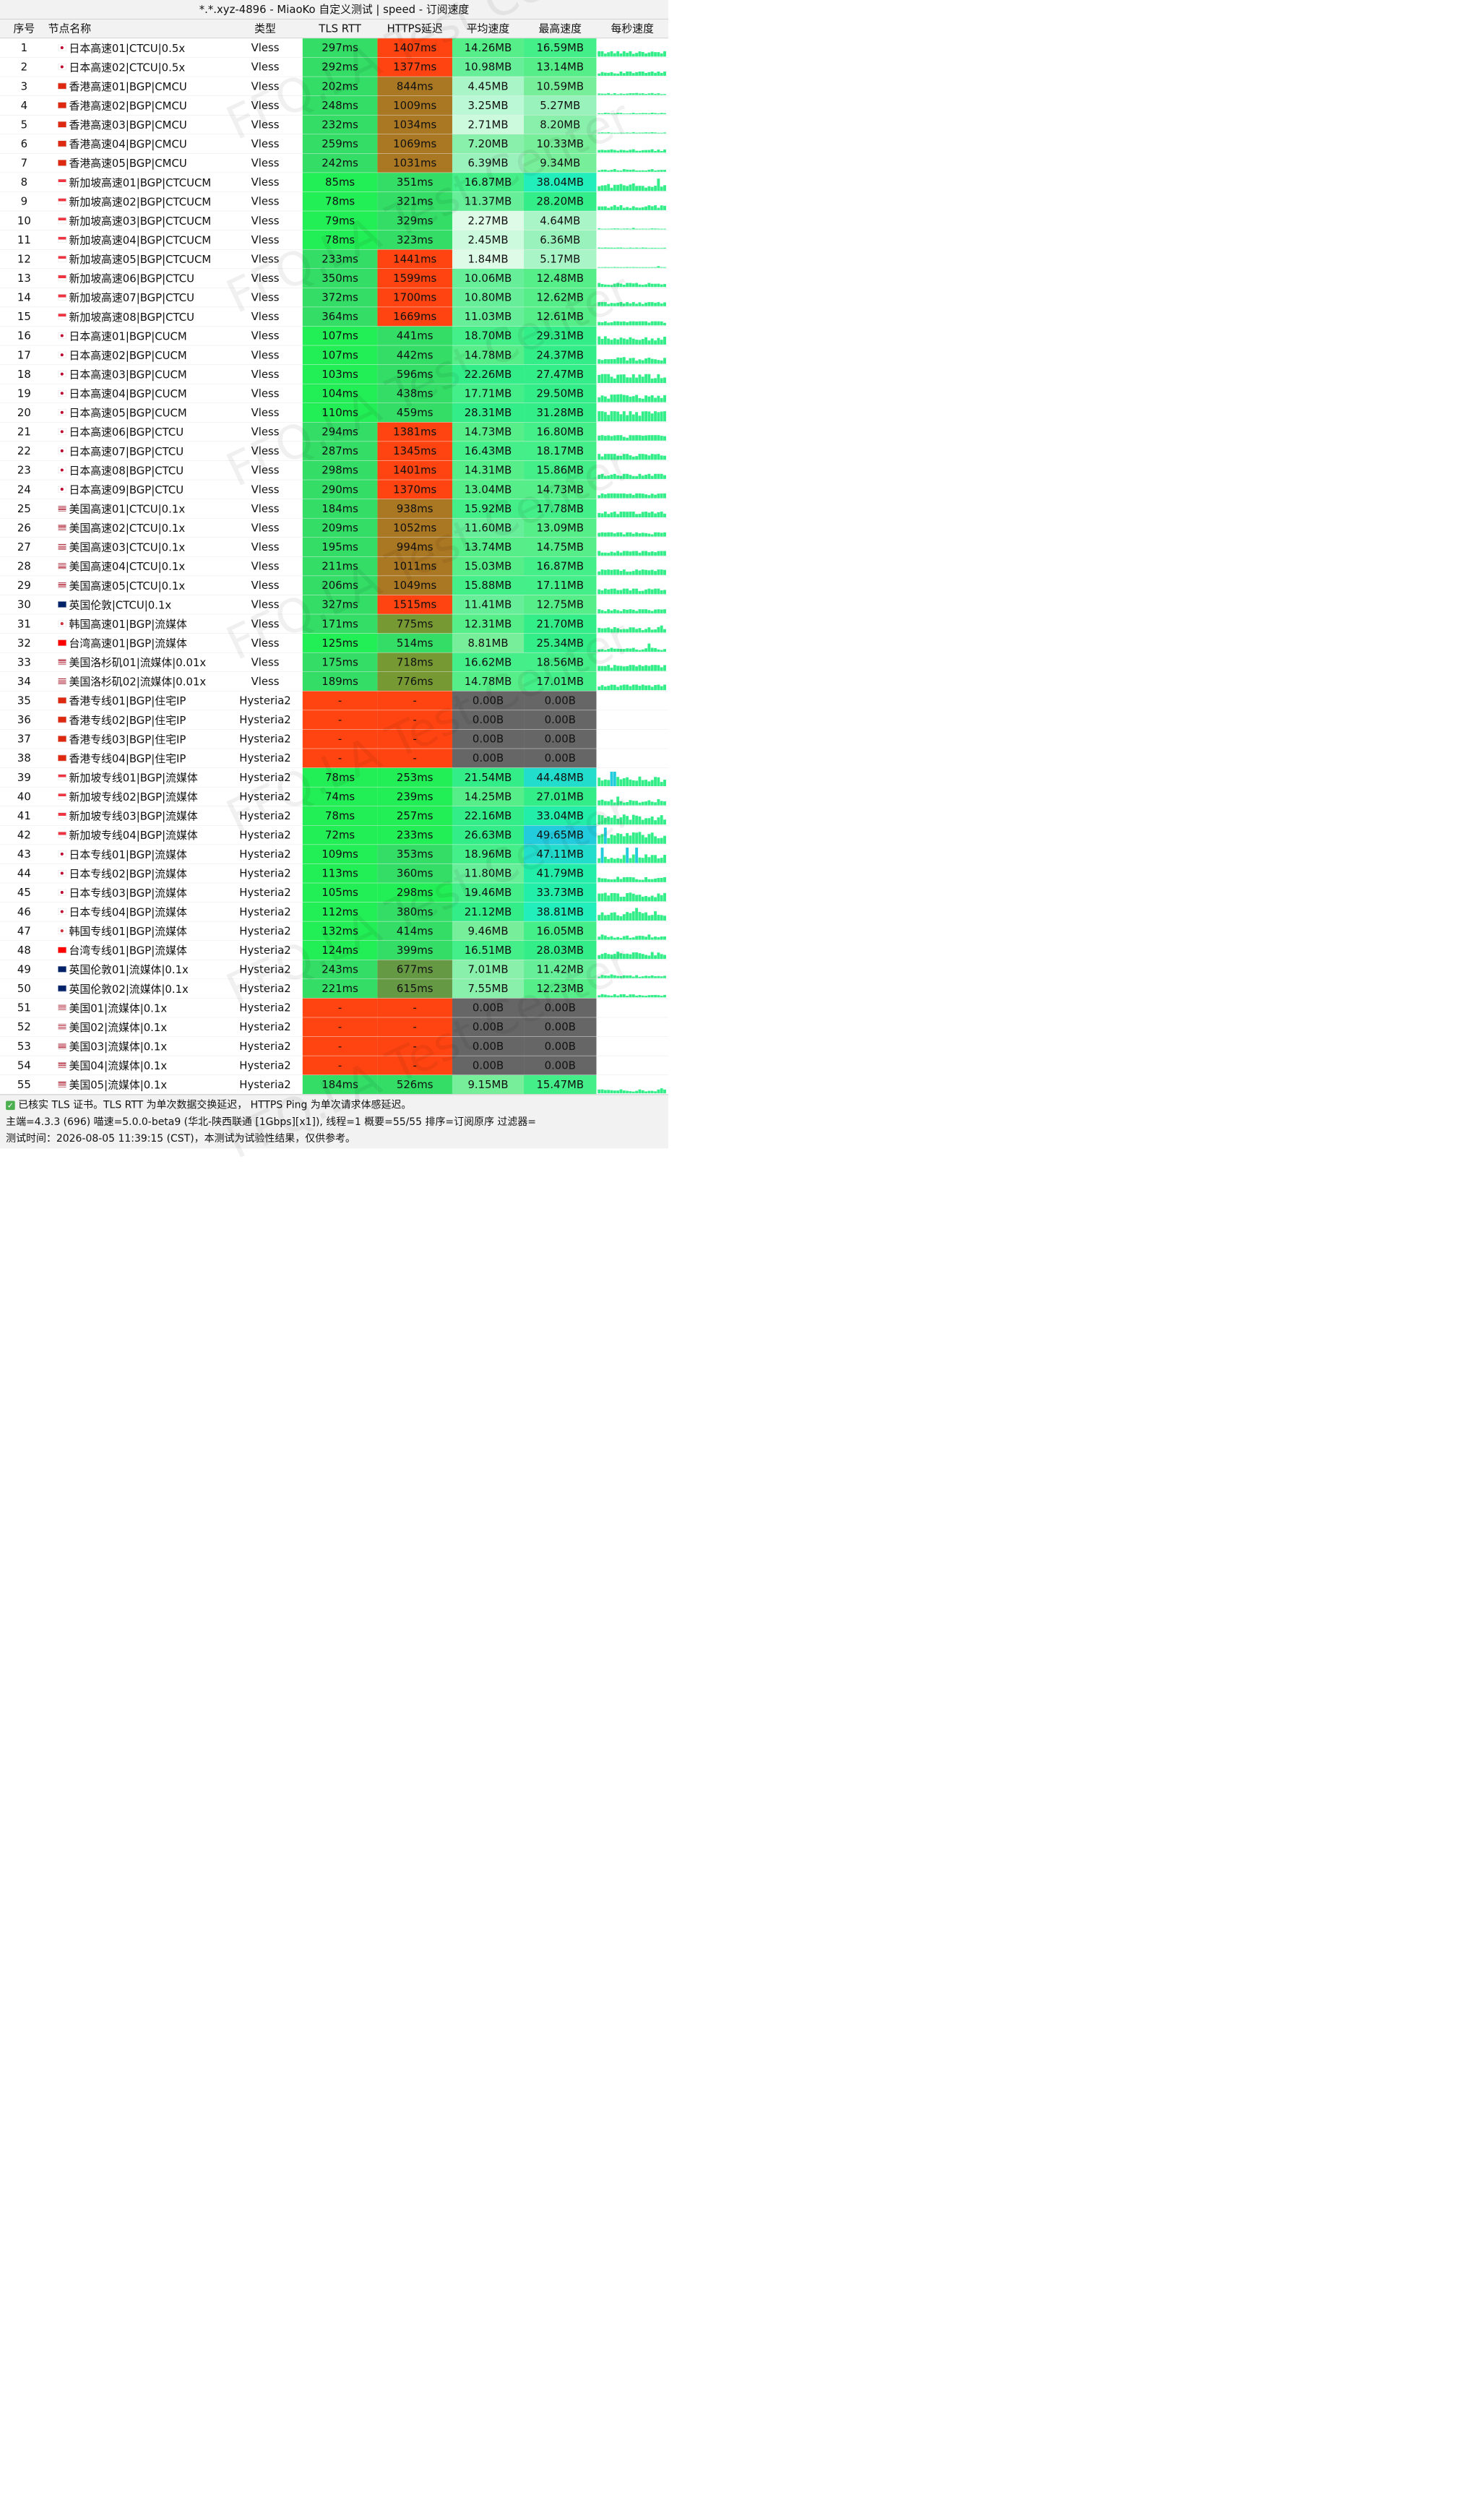  I want to click on tls-rtt-cell: 327ms, so click(340, 604).